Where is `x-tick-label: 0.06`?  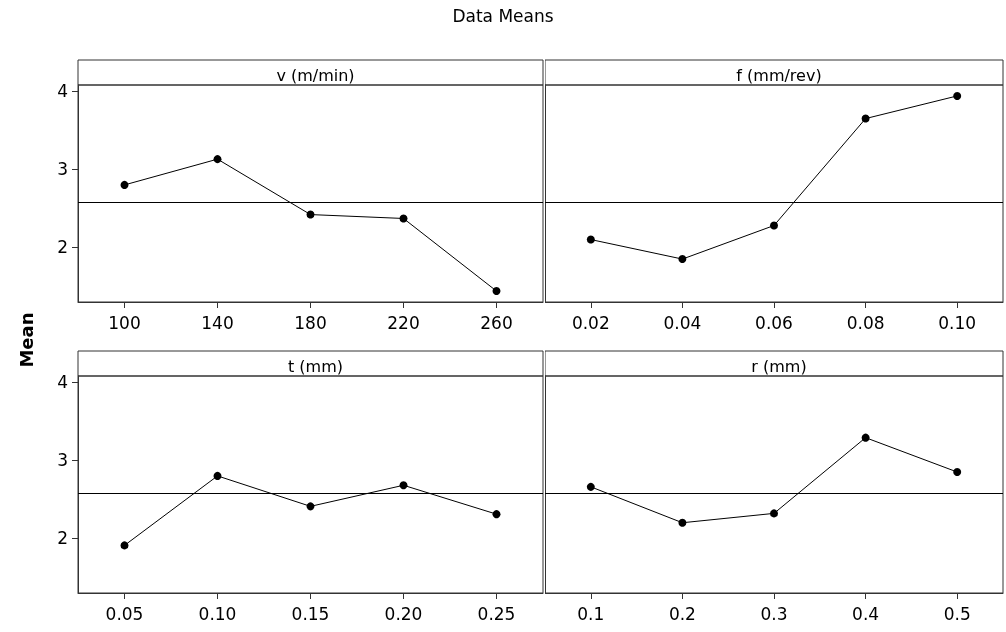 x-tick-label: 0.06 is located at coordinates (774, 322).